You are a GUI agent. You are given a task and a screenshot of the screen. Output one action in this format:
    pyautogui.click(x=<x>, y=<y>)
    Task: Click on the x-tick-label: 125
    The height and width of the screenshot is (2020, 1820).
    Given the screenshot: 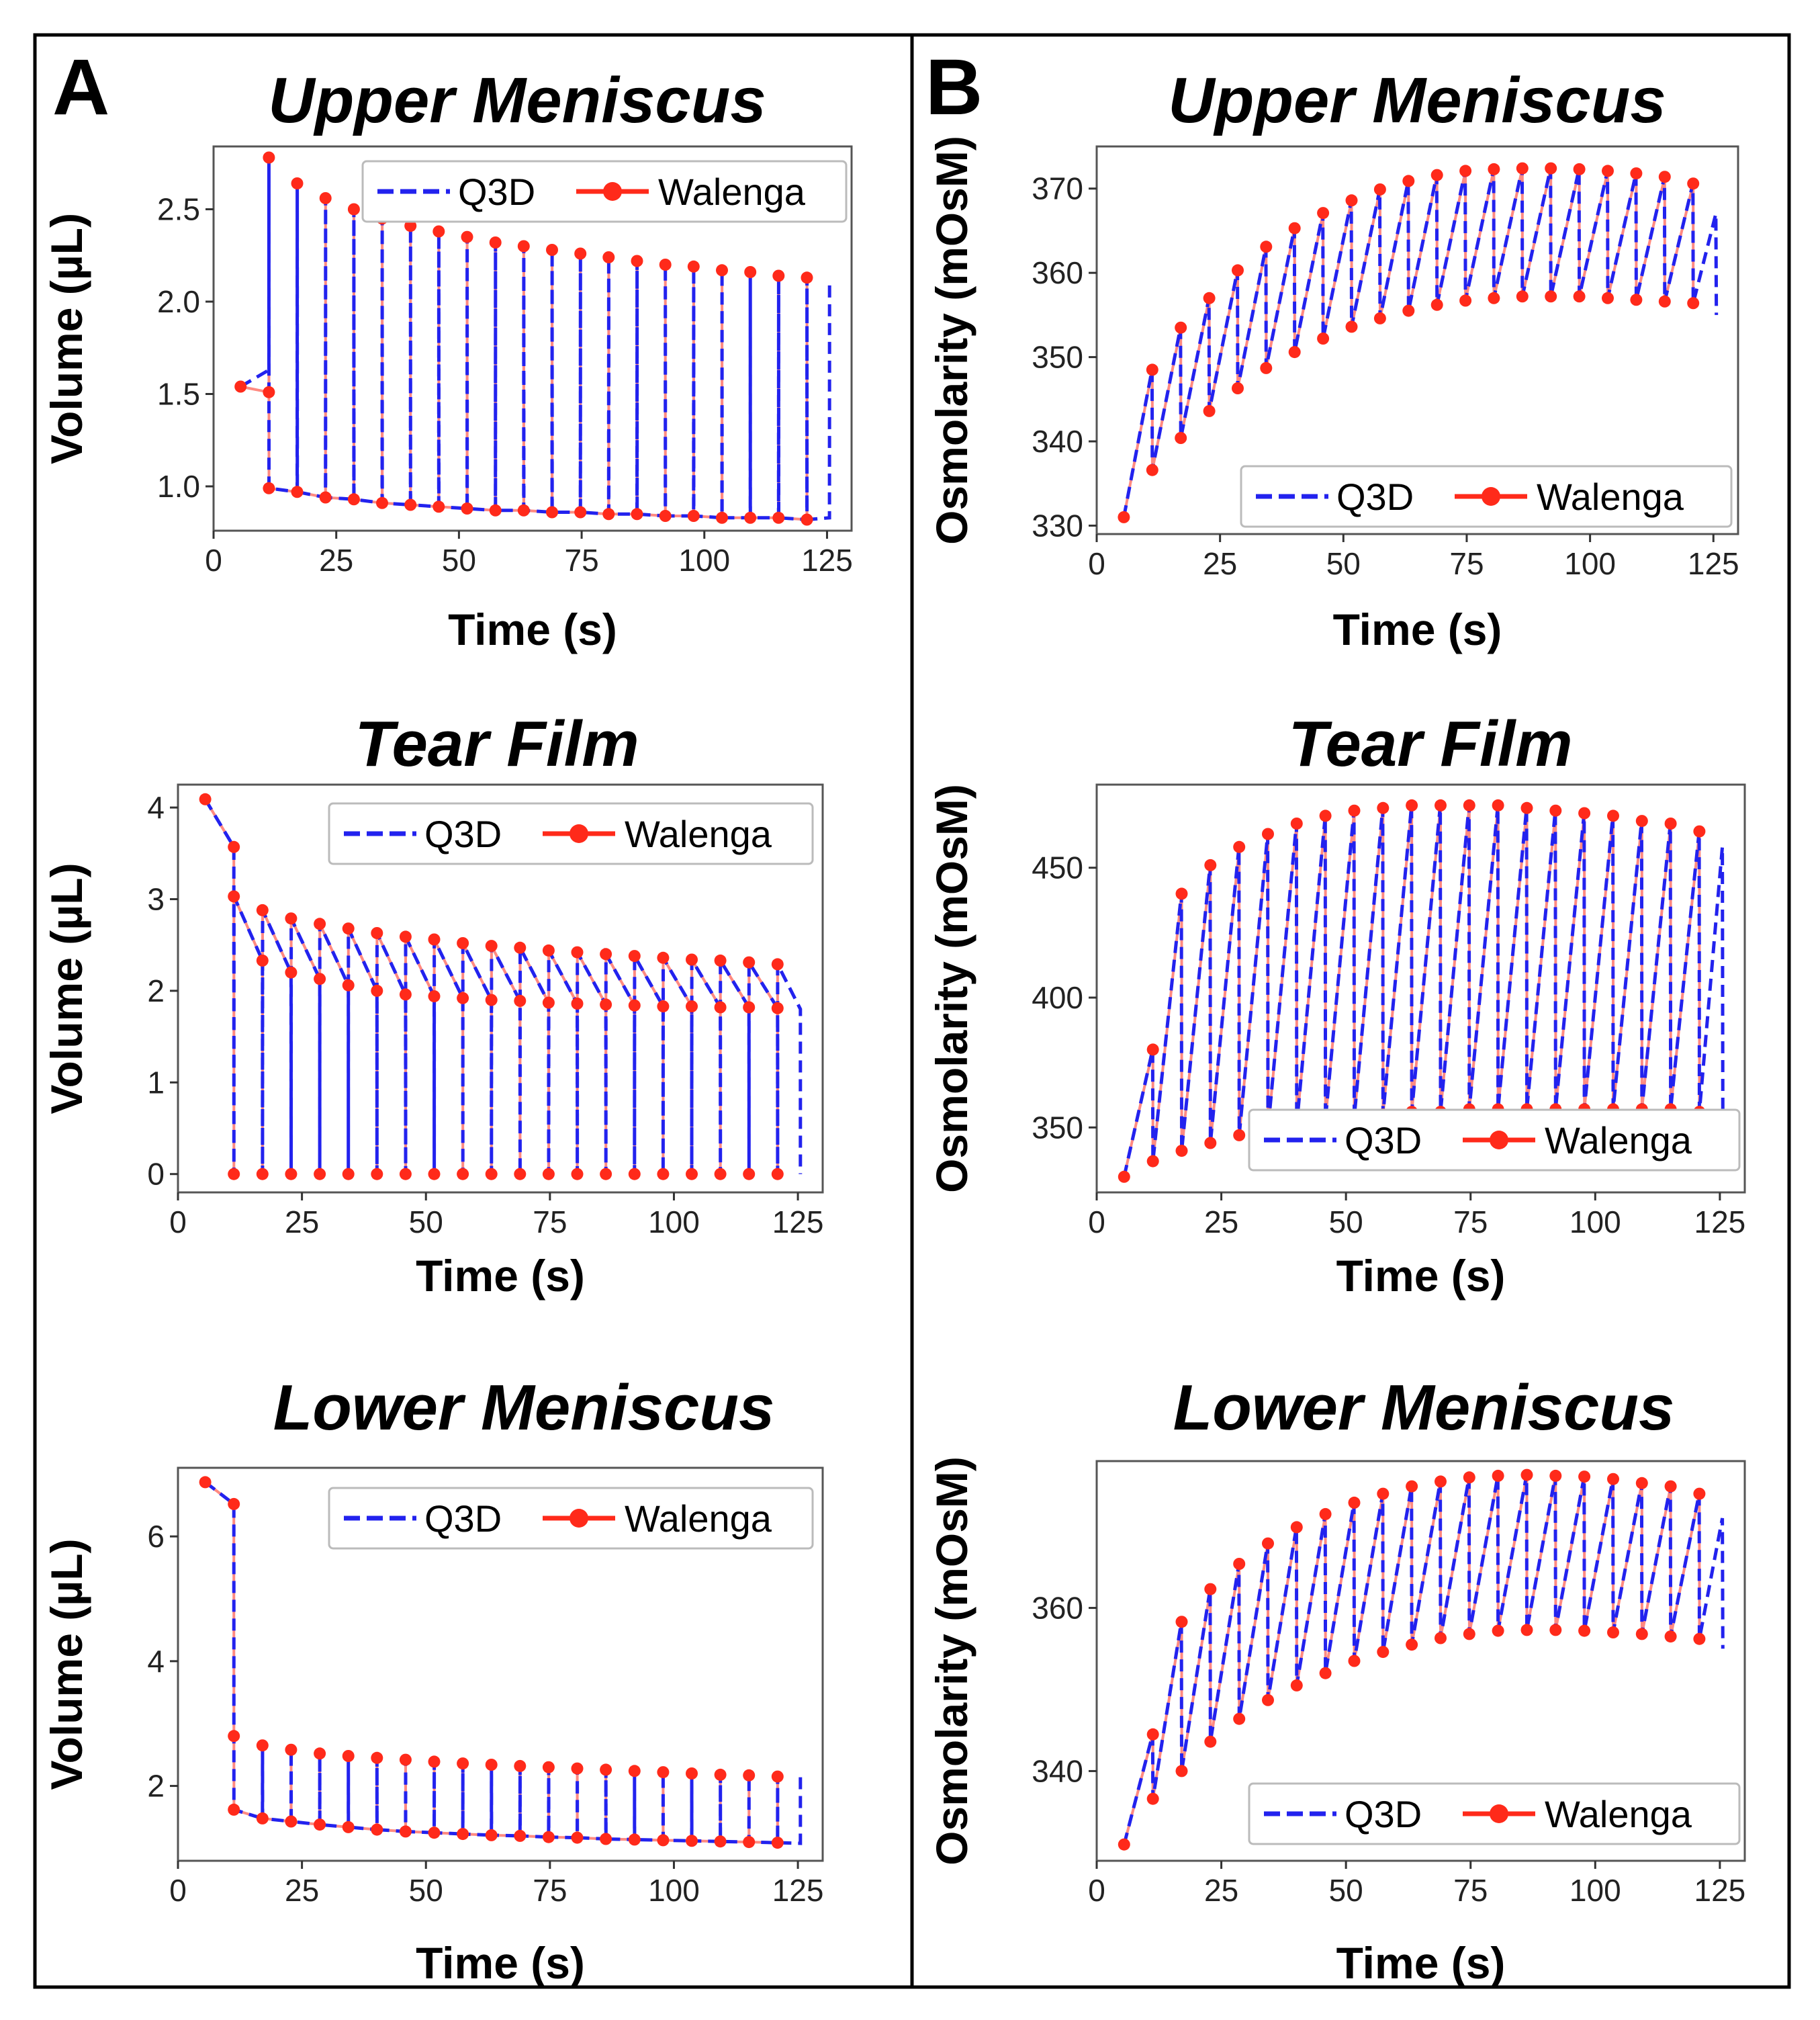 What is the action you would take?
    pyautogui.click(x=1714, y=563)
    